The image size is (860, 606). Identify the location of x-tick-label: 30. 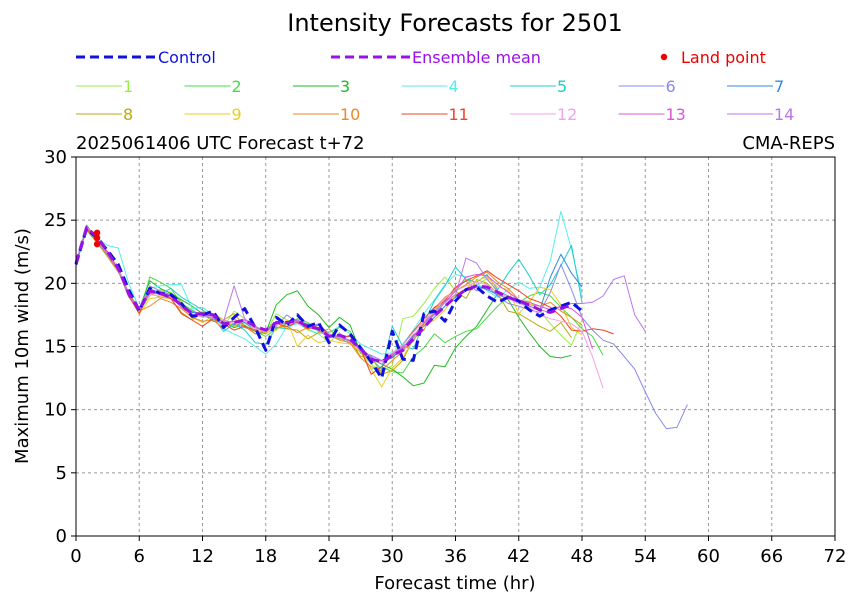
(392, 556).